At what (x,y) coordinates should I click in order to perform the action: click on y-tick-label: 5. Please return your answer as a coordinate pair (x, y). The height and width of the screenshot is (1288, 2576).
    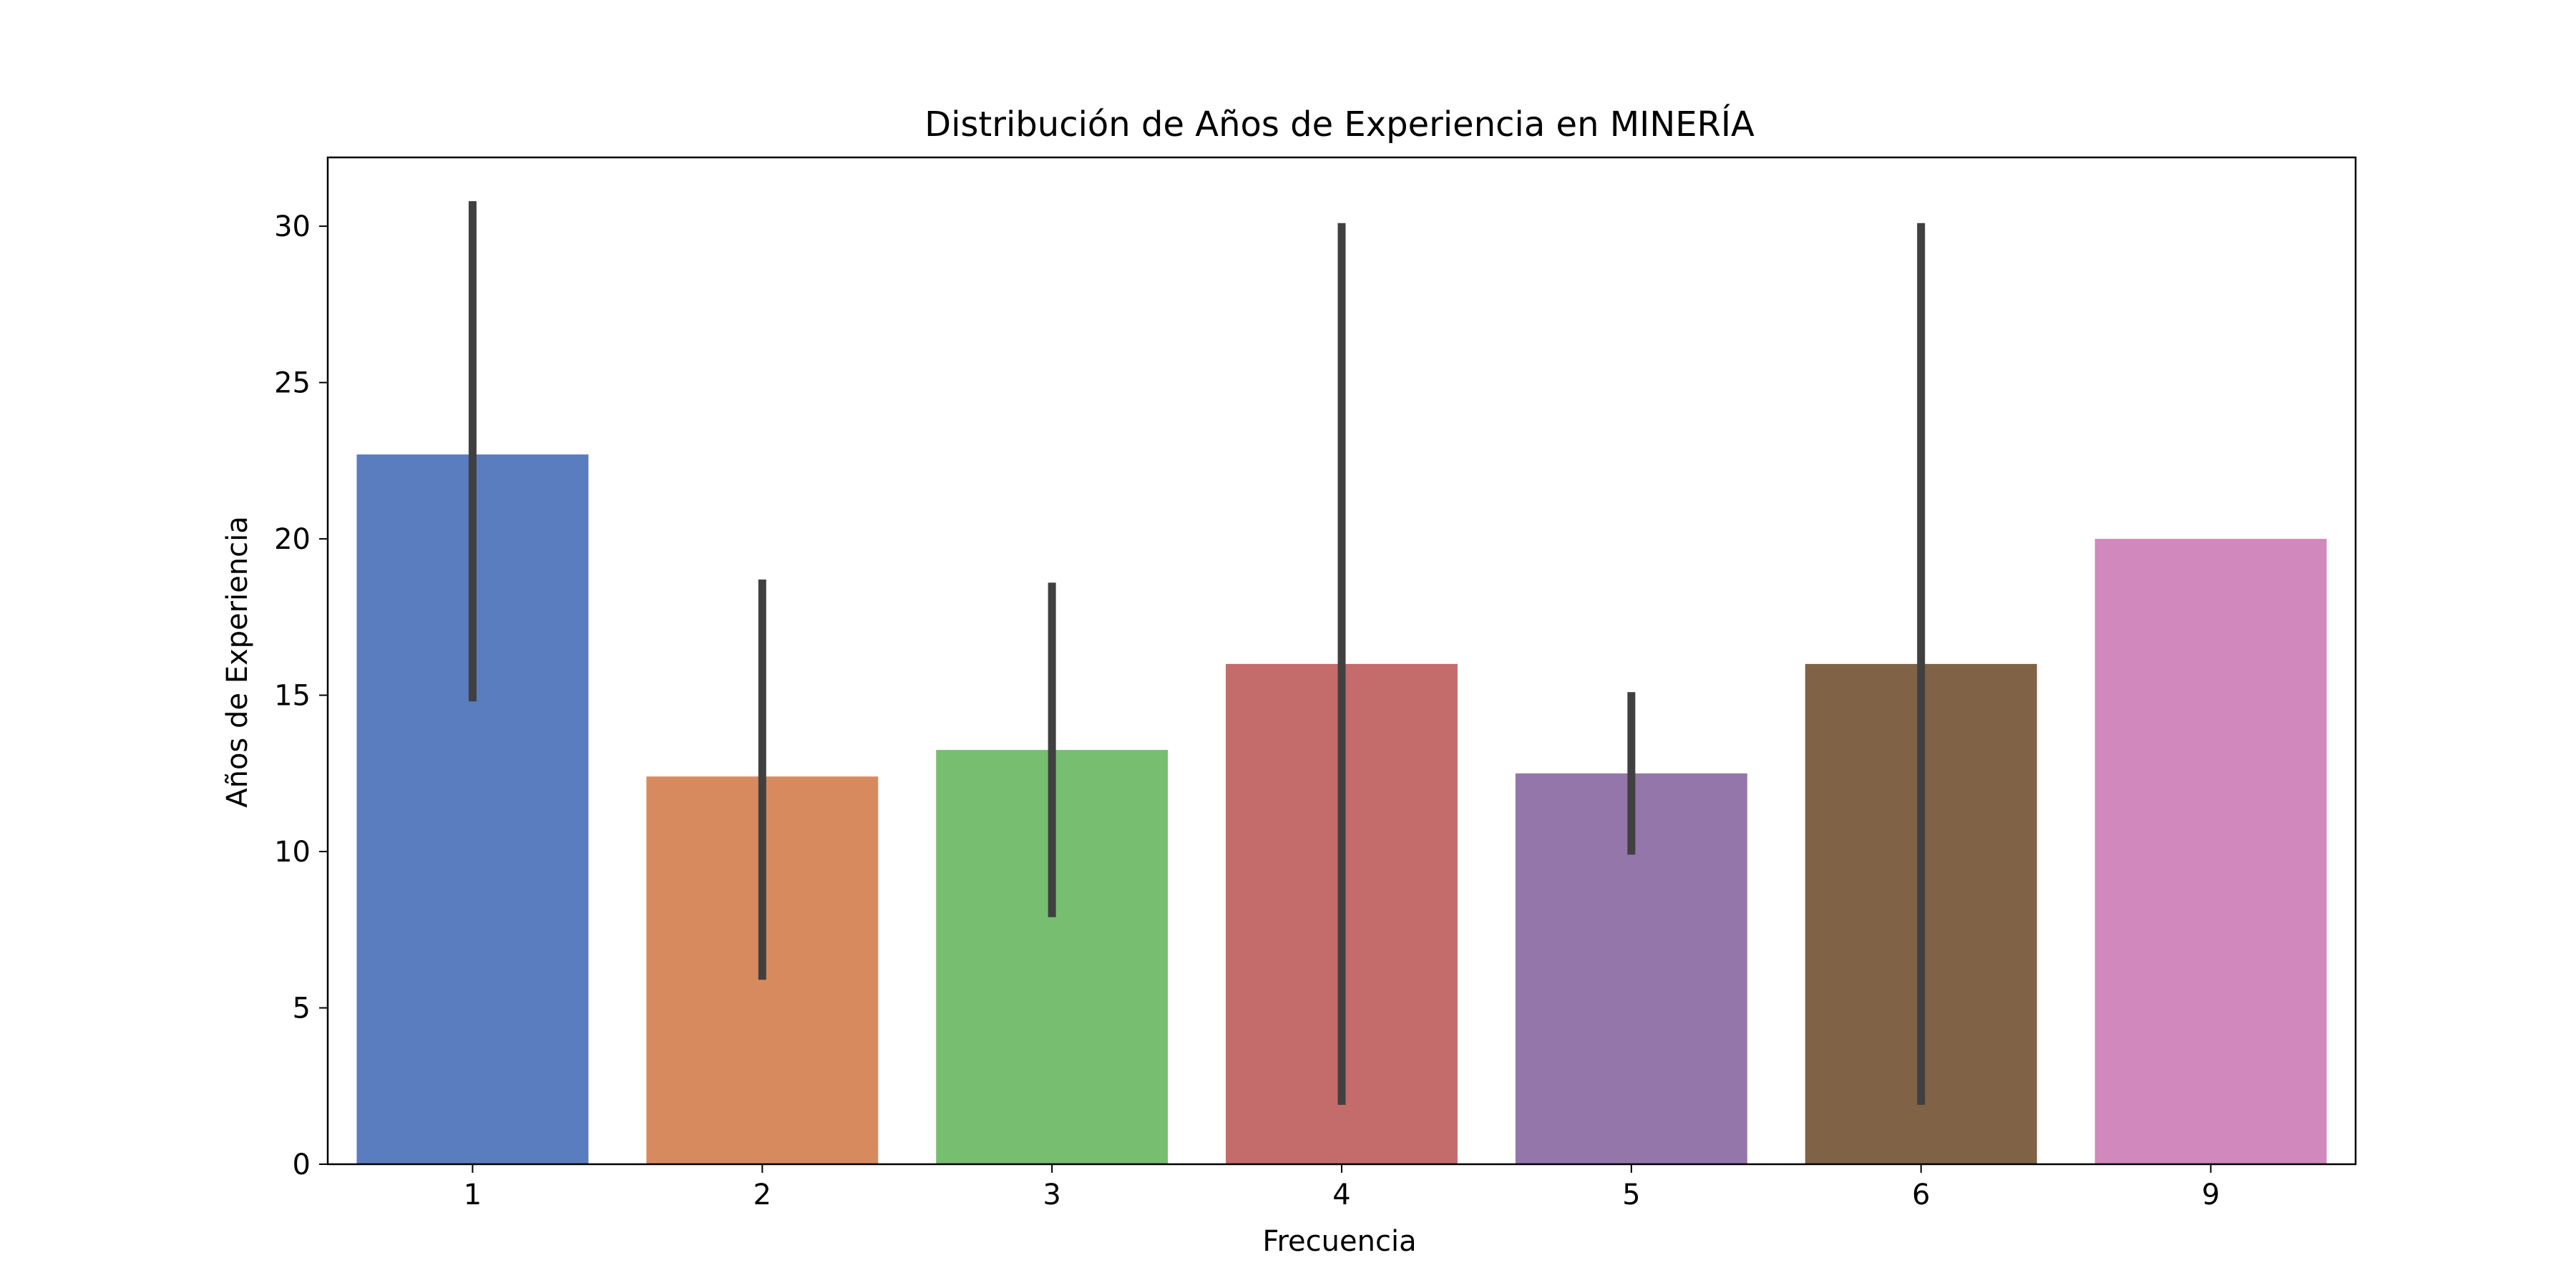
    Looking at the image, I should click on (302, 1008).